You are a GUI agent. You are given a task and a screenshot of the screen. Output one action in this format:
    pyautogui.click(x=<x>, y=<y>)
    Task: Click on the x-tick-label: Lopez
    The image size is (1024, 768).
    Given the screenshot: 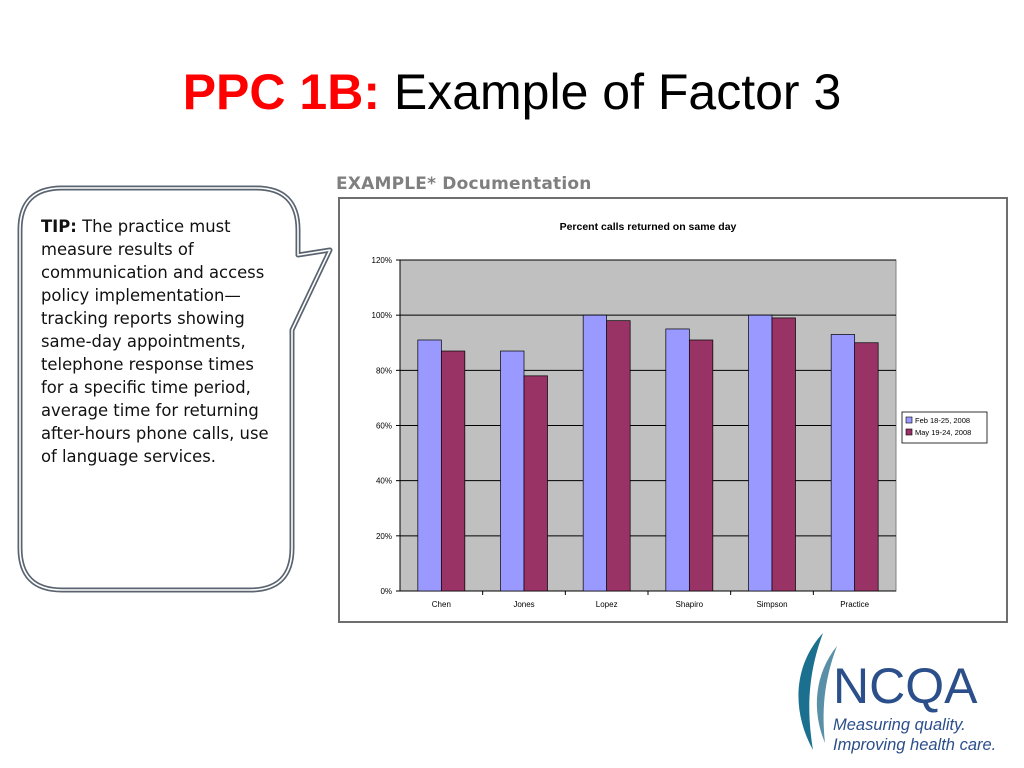 What is the action you would take?
    pyautogui.click(x=607, y=604)
    